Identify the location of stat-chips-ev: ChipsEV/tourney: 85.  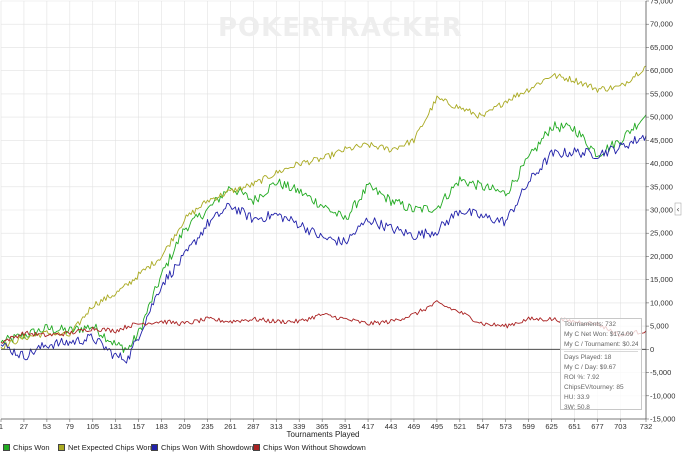
(594, 387).